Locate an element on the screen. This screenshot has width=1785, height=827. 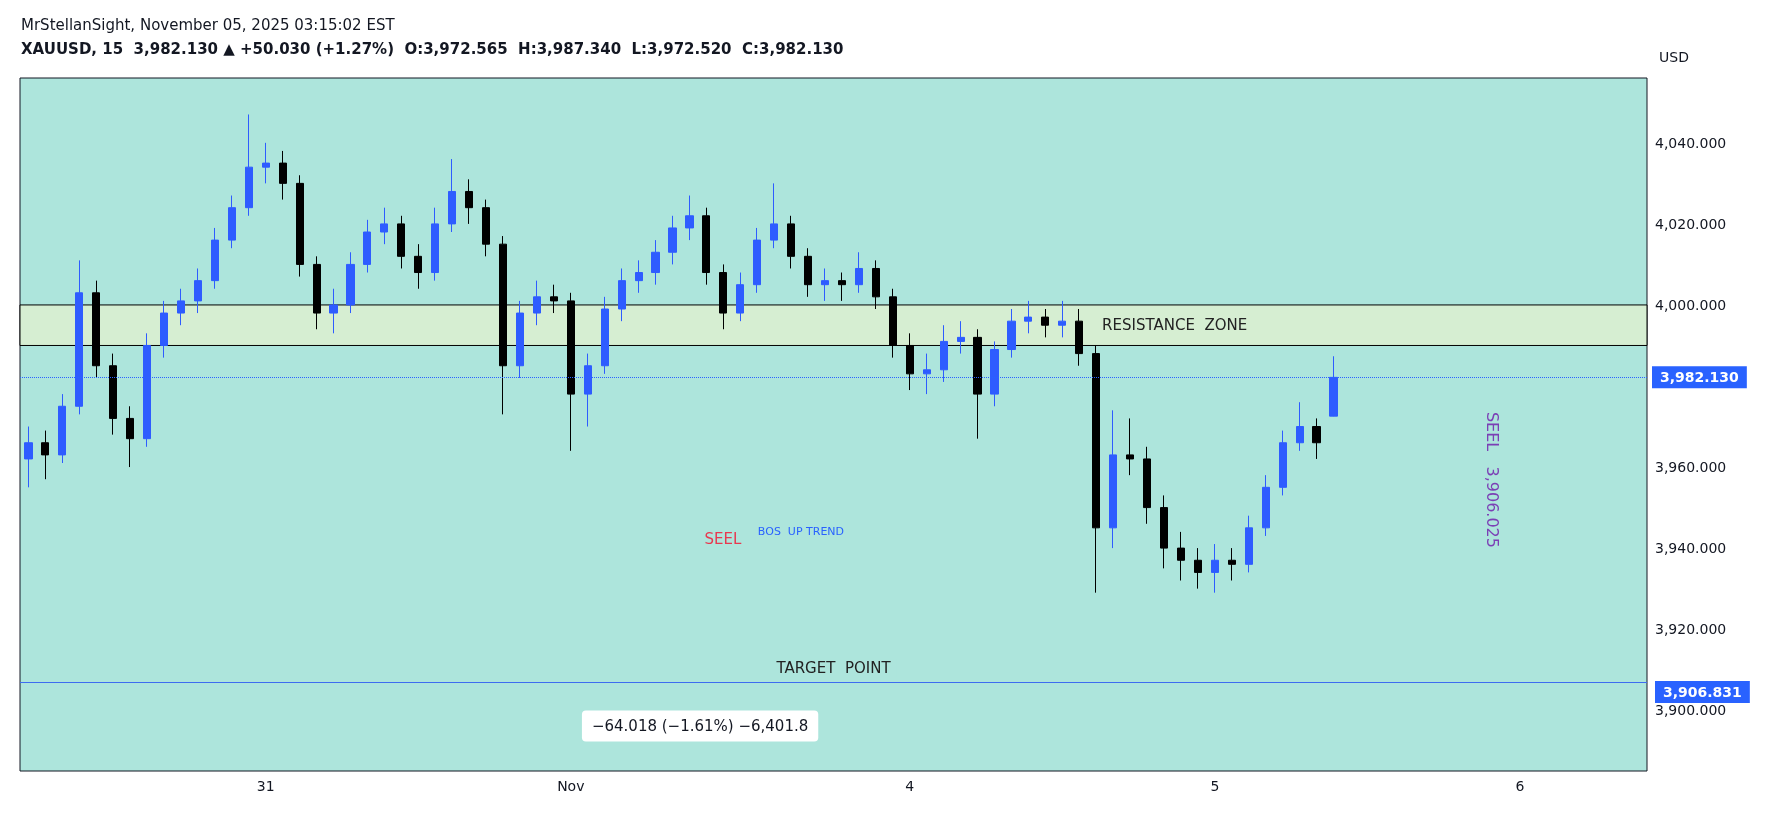
text: 3,906.831 is located at coordinates (1702, 692).